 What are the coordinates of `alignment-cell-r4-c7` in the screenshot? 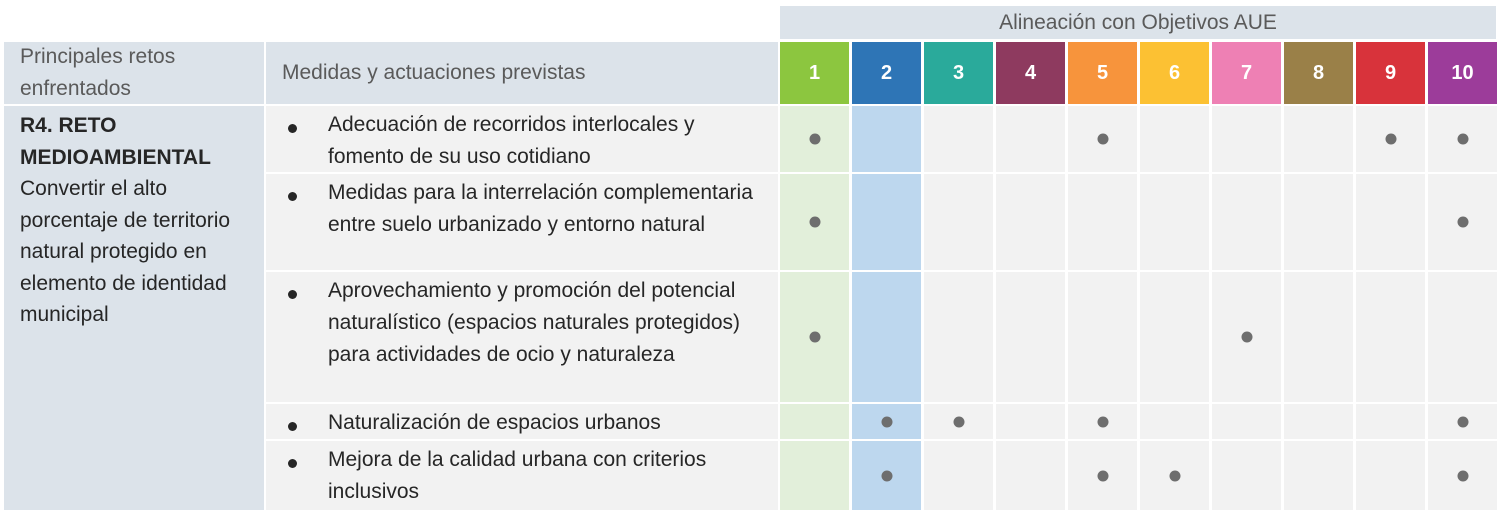 It's located at (1246, 421).